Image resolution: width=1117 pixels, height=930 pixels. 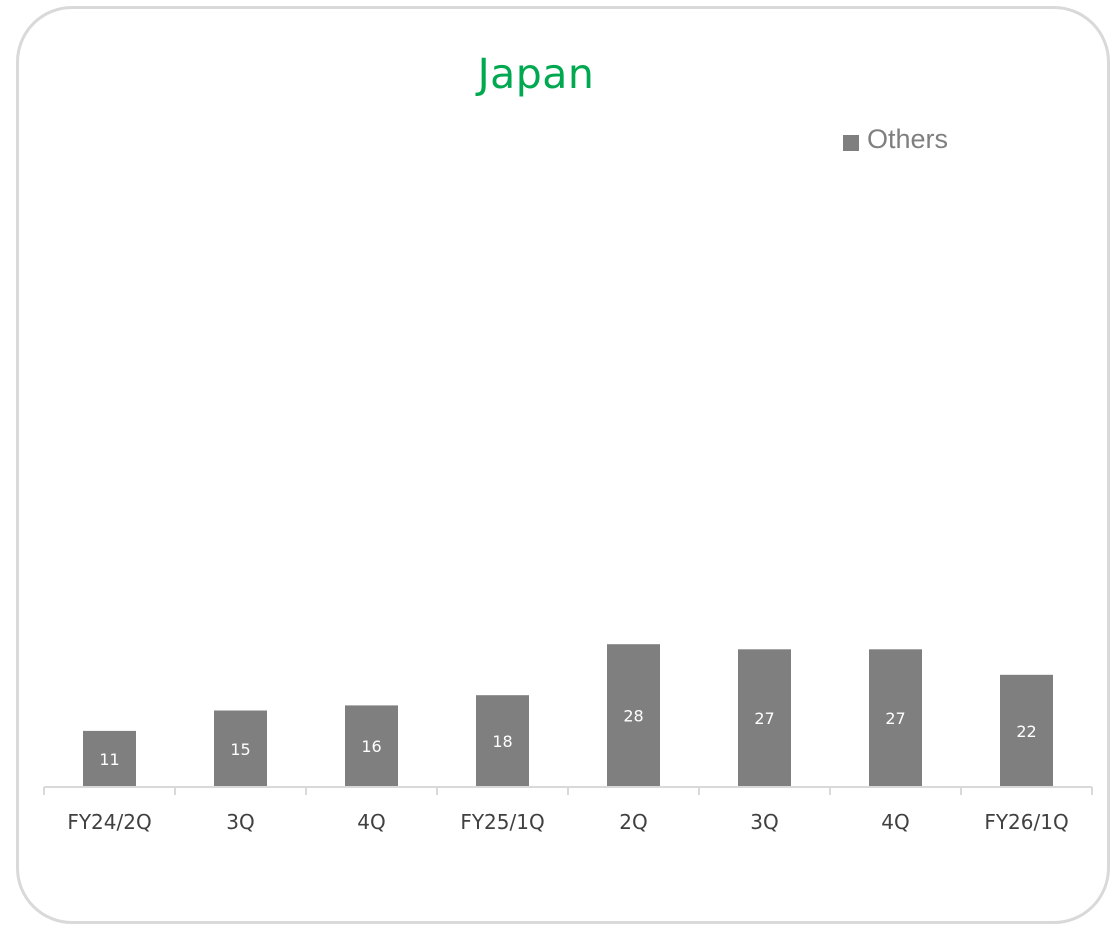 I want to click on legend: Others, so click(x=895, y=139).